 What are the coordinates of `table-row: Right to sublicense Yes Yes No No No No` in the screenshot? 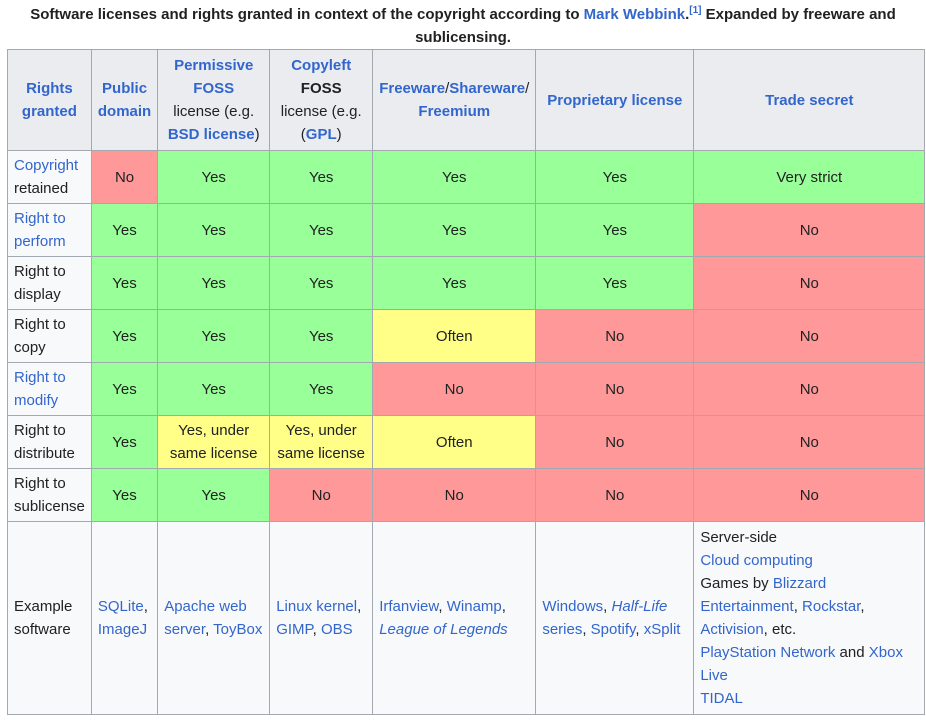 It's located at (466, 495).